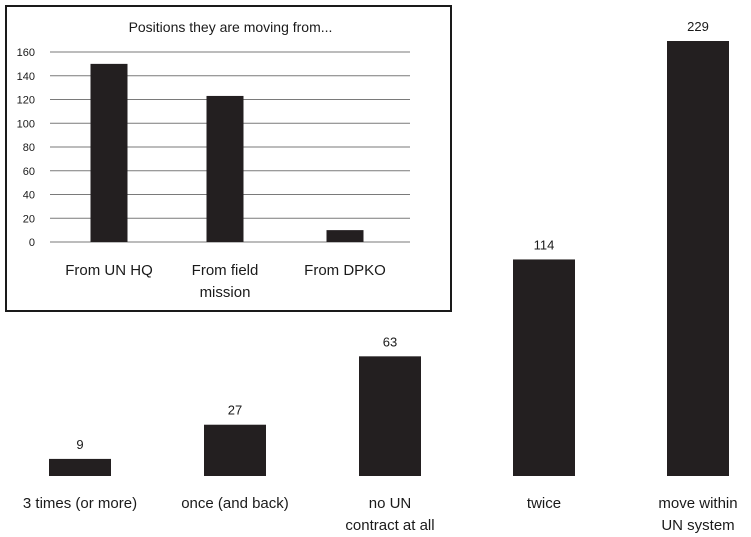 Image resolution: width=751 pixels, height=537 pixels. What do you see at coordinates (697, 503) in the screenshot?
I see `main-category-label: move within` at bounding box center [697, 503].